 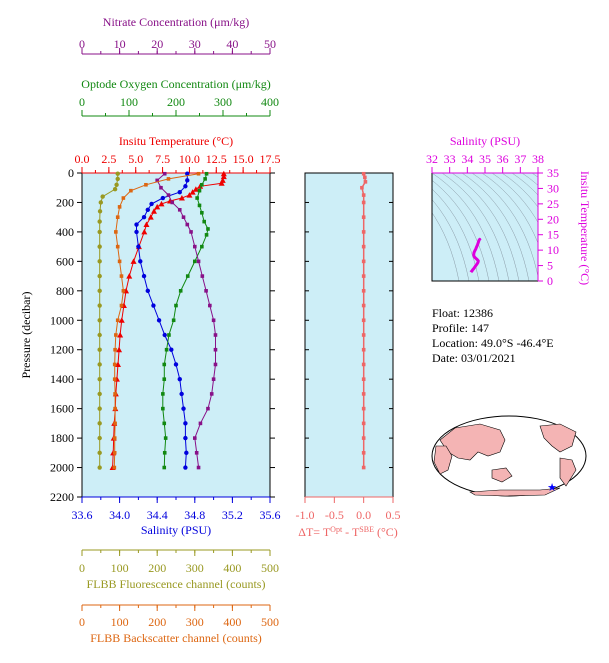 I want to click on backscatter-tick-label: 400, so click(x=232, y=622).